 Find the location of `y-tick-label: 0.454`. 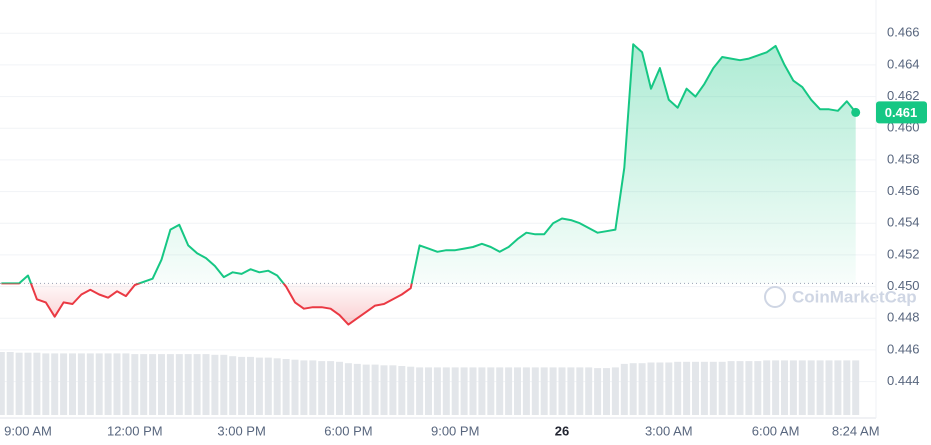

y-tick-label: 0.454 is located at coordinates (903, 222).